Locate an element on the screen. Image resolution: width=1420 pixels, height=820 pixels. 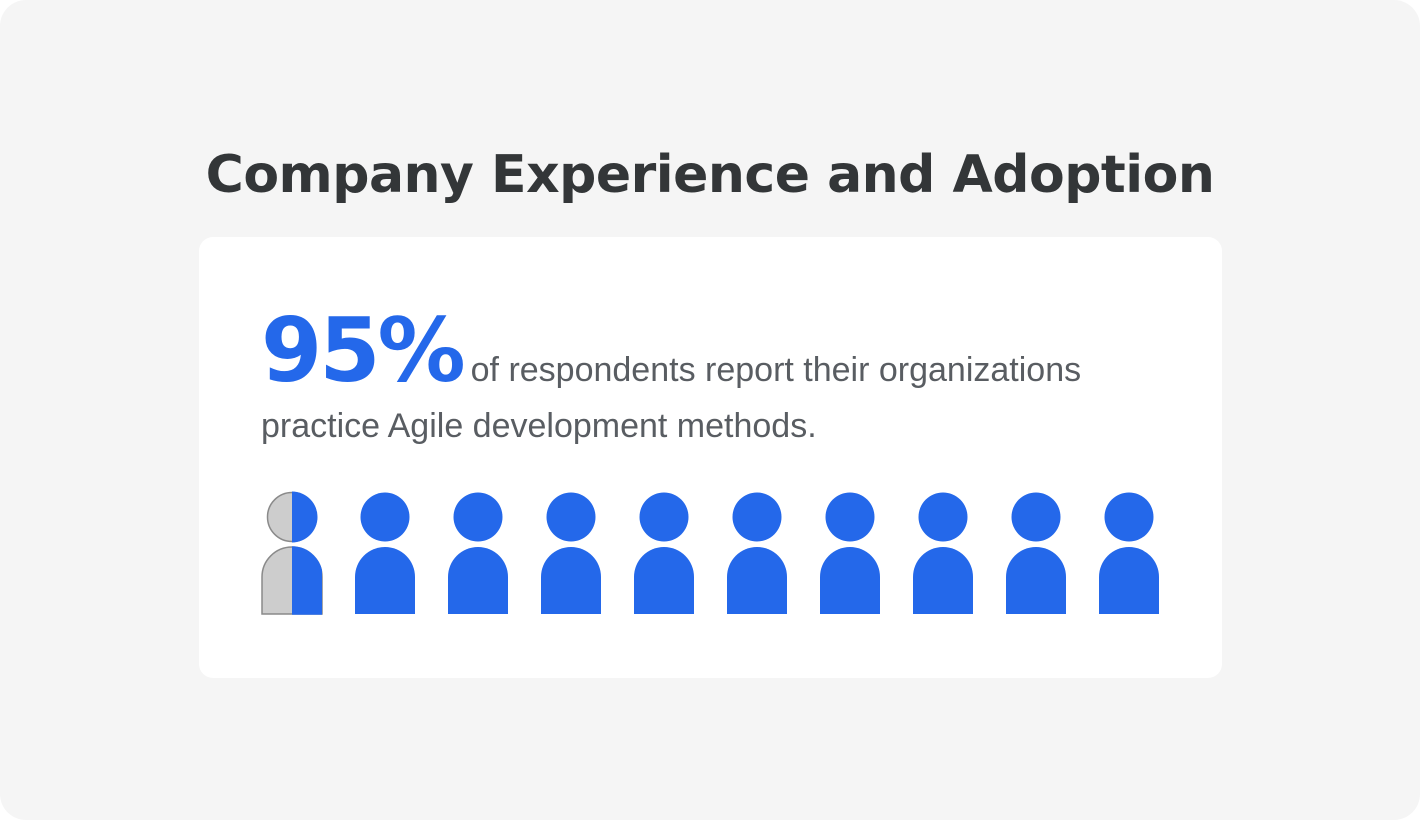
person-body-fill is located at coordinates (307, 580).